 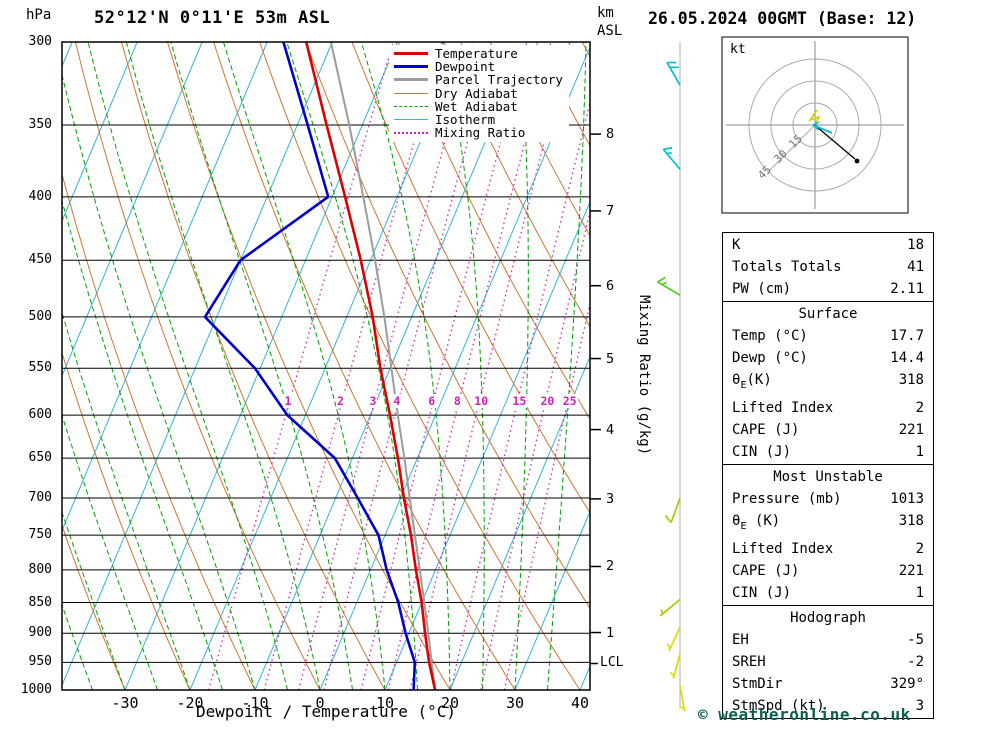 What do you see at coordinates (770, 336) in the screenshot?
I see `table-row-label: Temp (°C)` at bounding box center [770, 336].